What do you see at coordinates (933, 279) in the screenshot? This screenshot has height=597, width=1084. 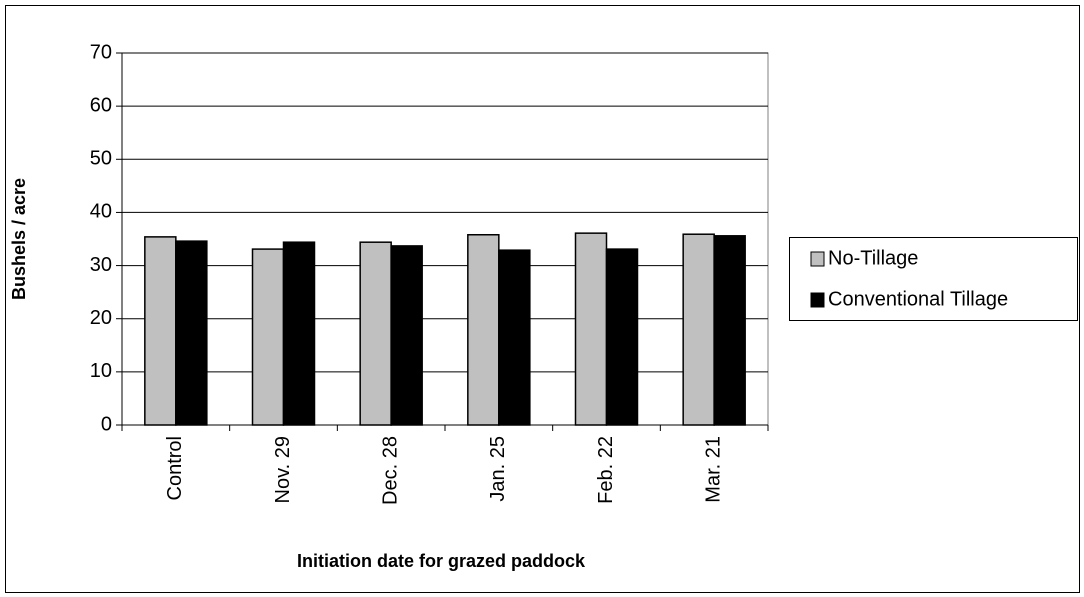 I see `legend-box` at bounding box center [933, 279].